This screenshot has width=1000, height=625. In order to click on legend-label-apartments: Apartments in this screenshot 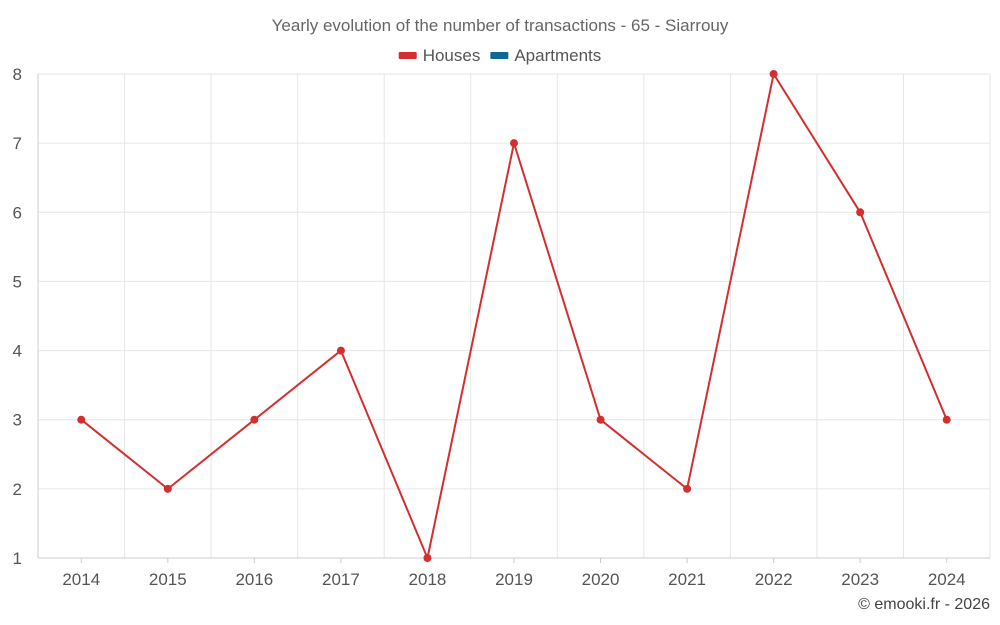, I will do `click(557, 55)`.